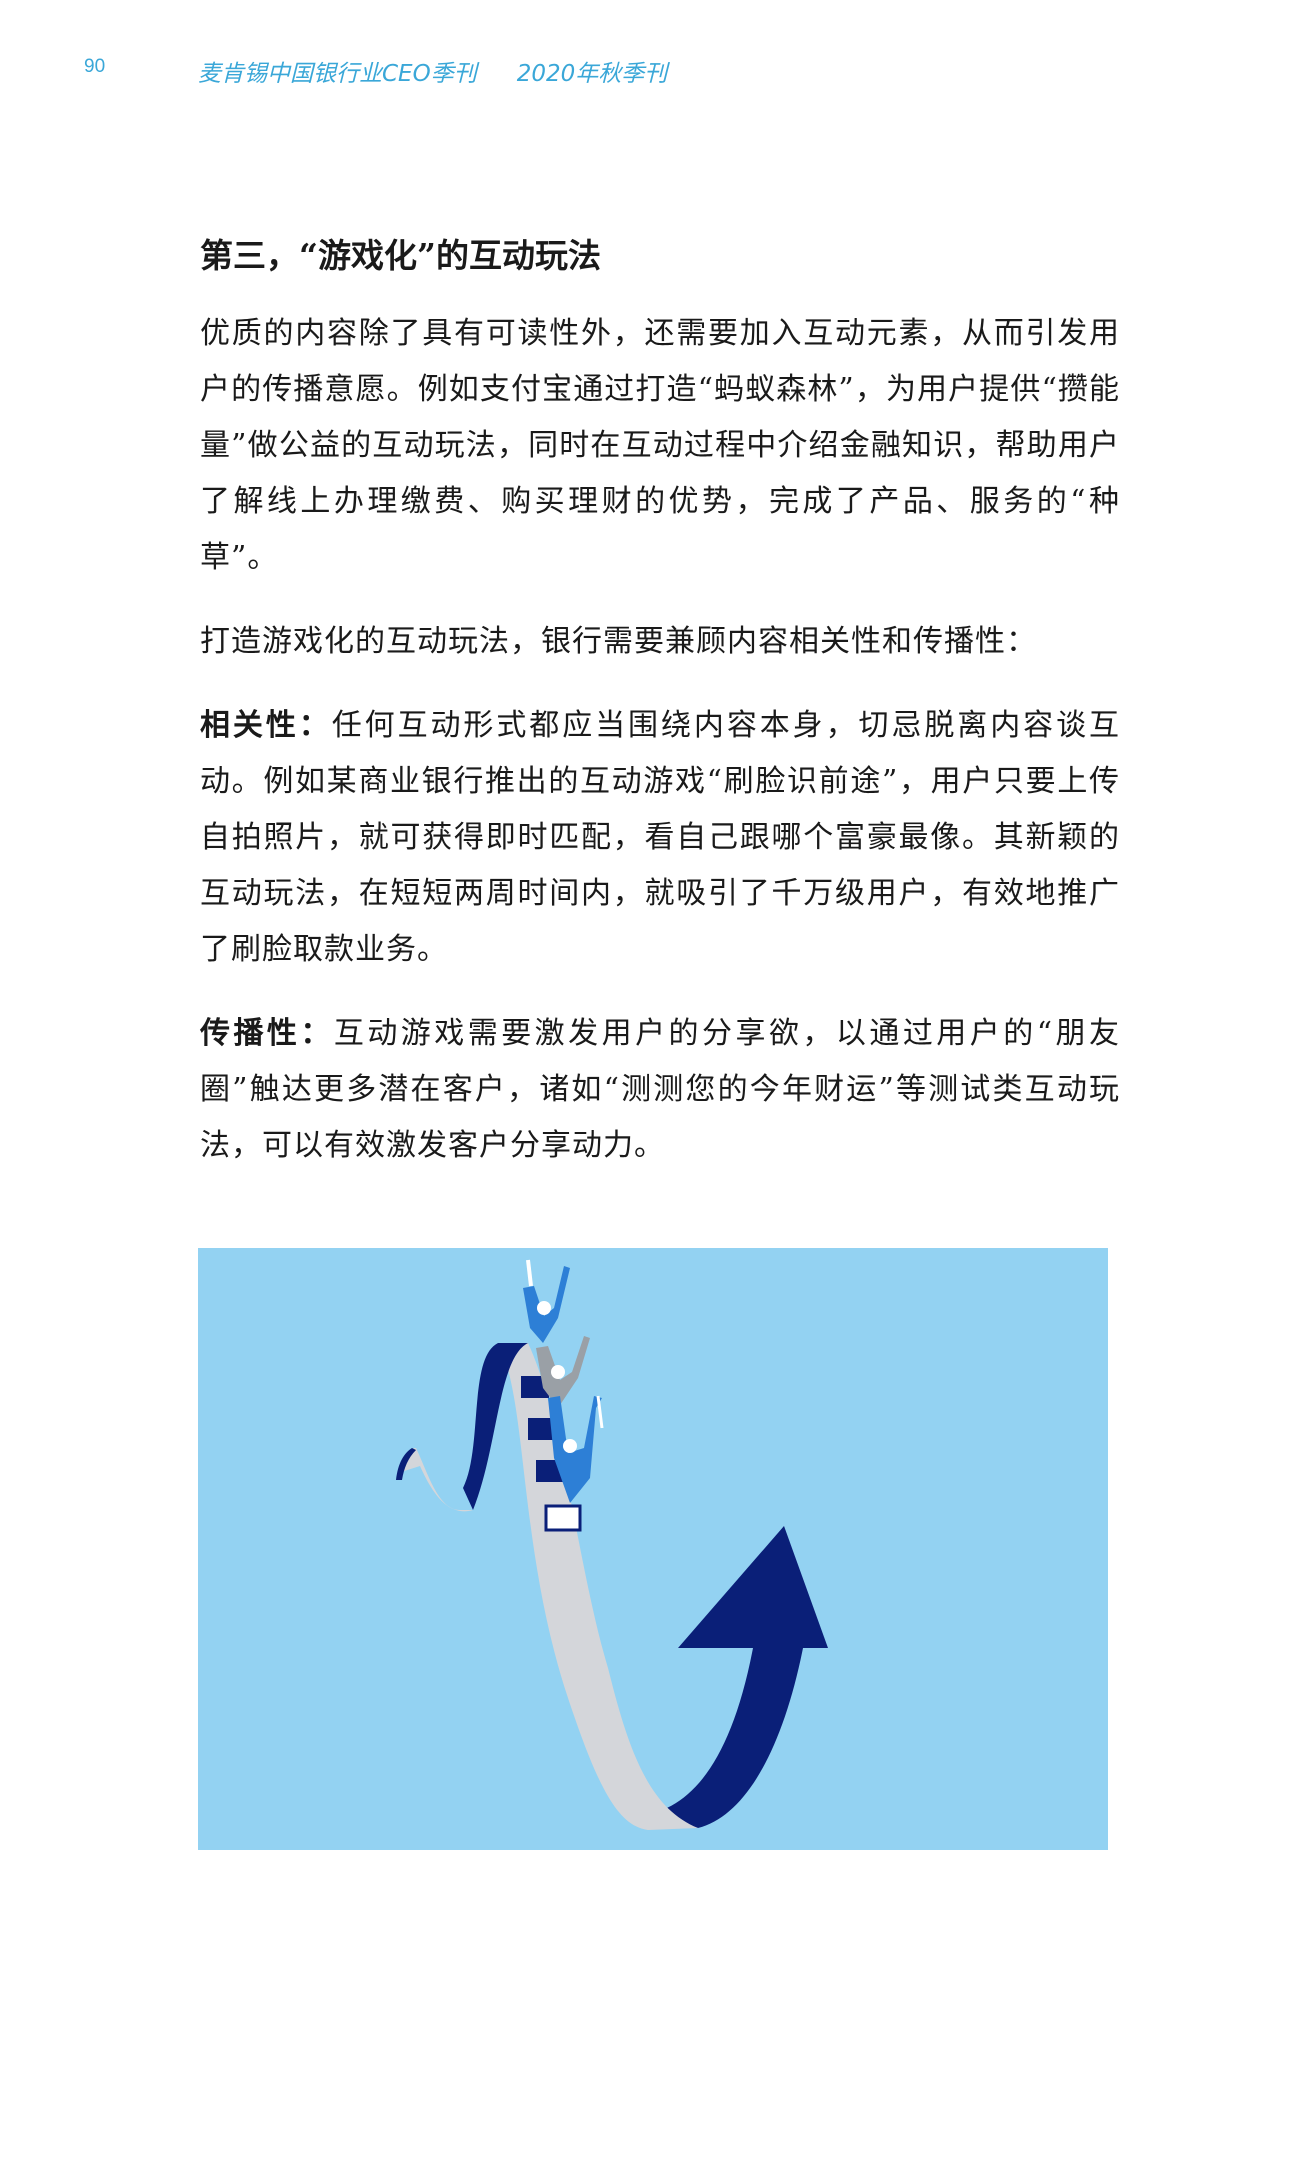  What do you see at coordinates (592, 74) in the screenshot?
I see `issue-label: 2020年秋季刊` at bounding box center [592, 74].